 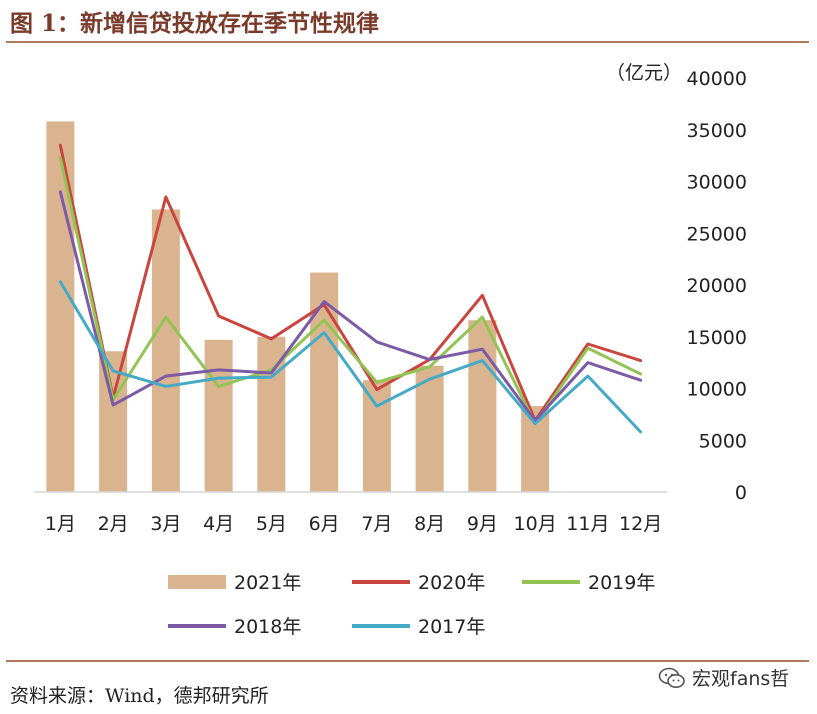 What do you see at coordinates (429, 524) in the screenshot?
I see `x-tick-label: 8月` at bounding box center [429, 524].